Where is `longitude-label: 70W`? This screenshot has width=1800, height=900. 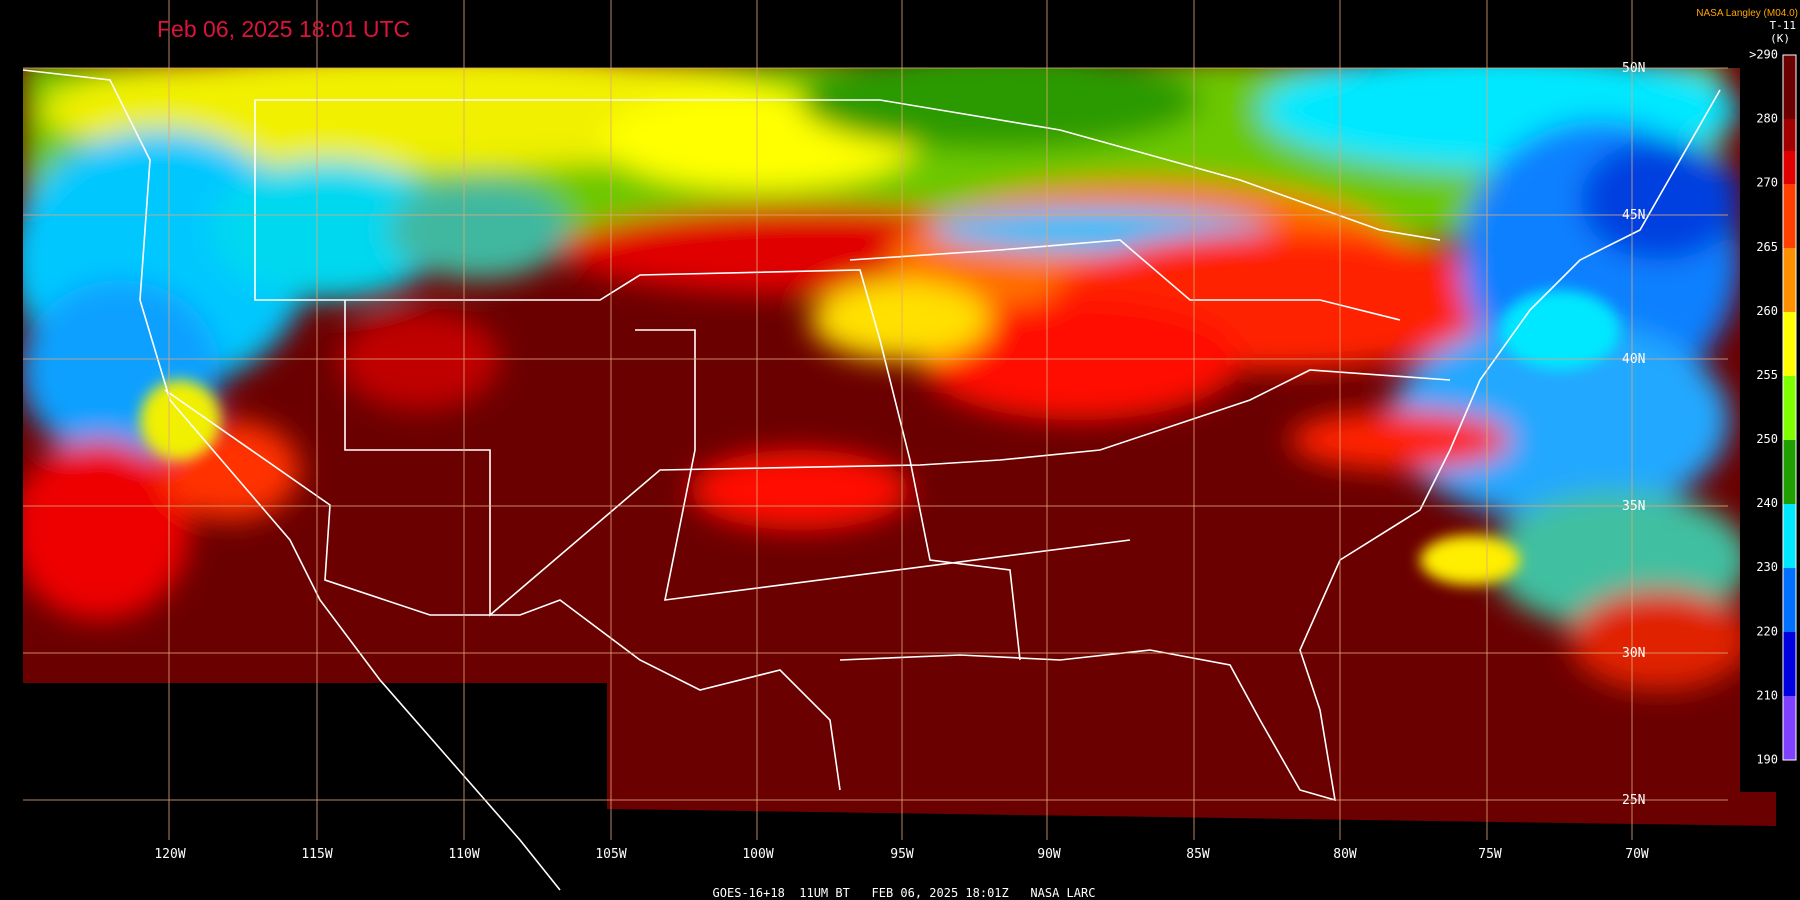
longitude-label: 70W is located at coordinates (1637, 854).